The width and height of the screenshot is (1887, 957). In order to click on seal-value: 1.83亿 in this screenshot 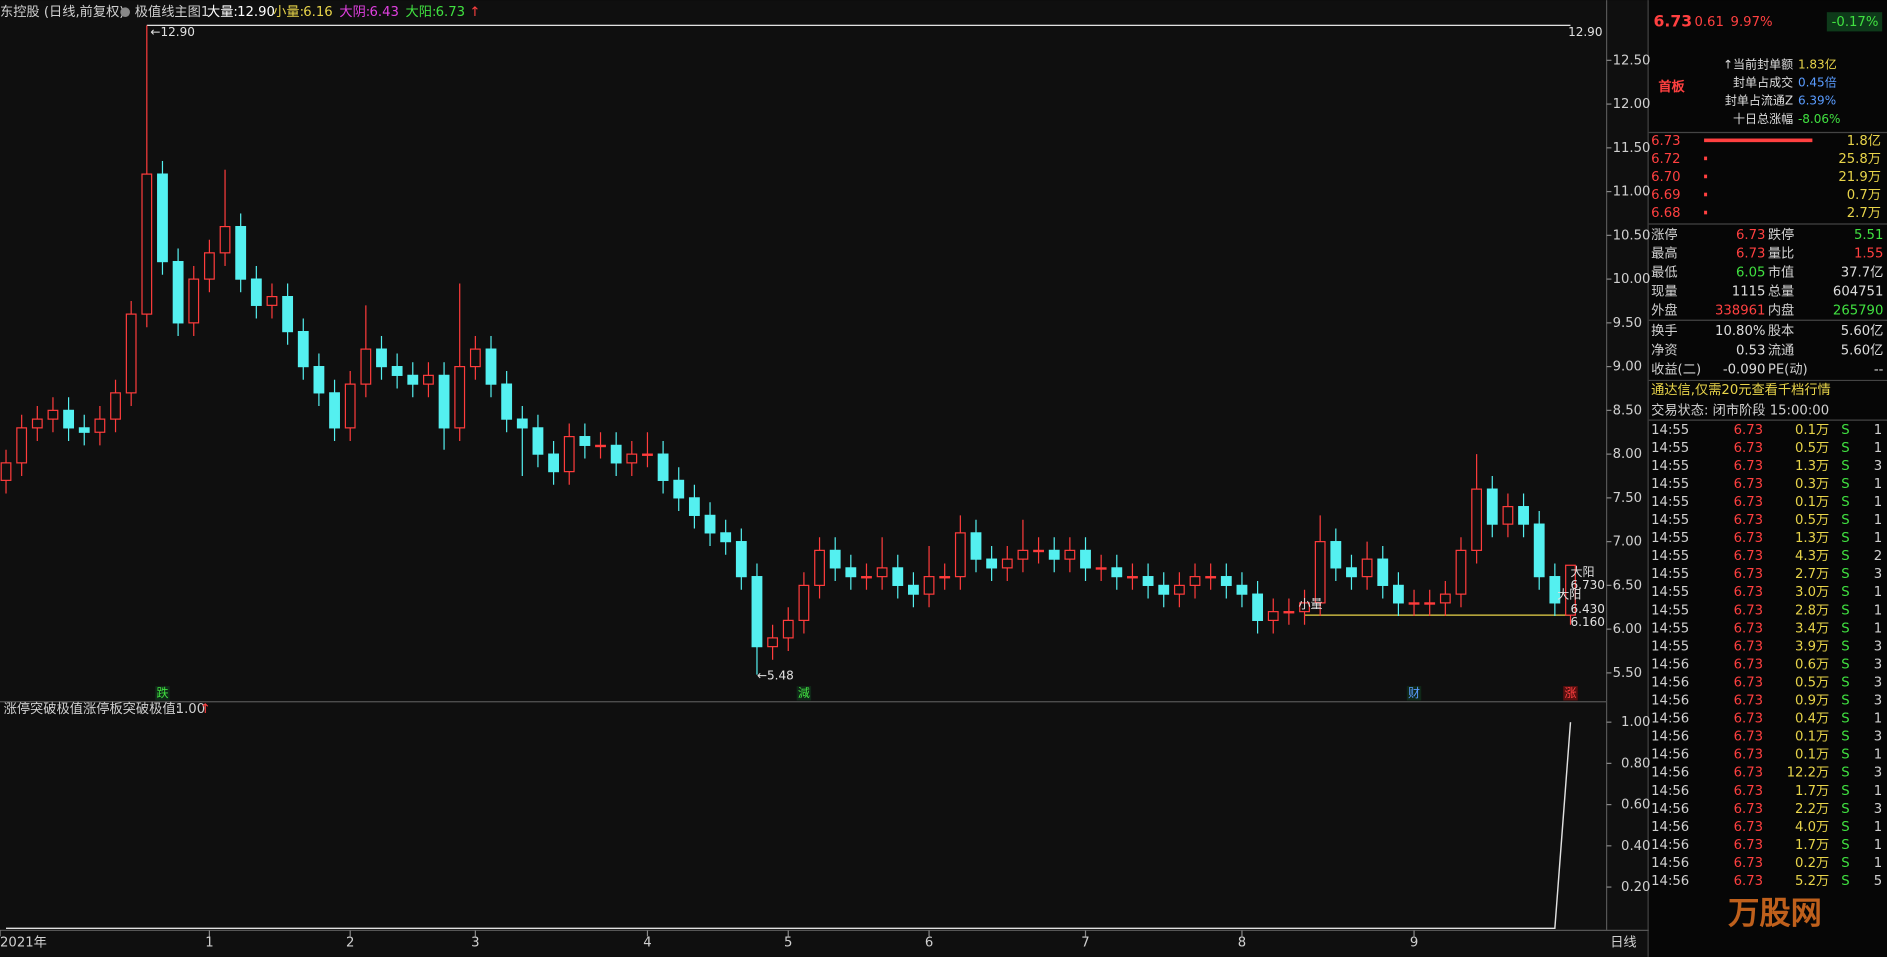, I will do `click(1817, 64)`.